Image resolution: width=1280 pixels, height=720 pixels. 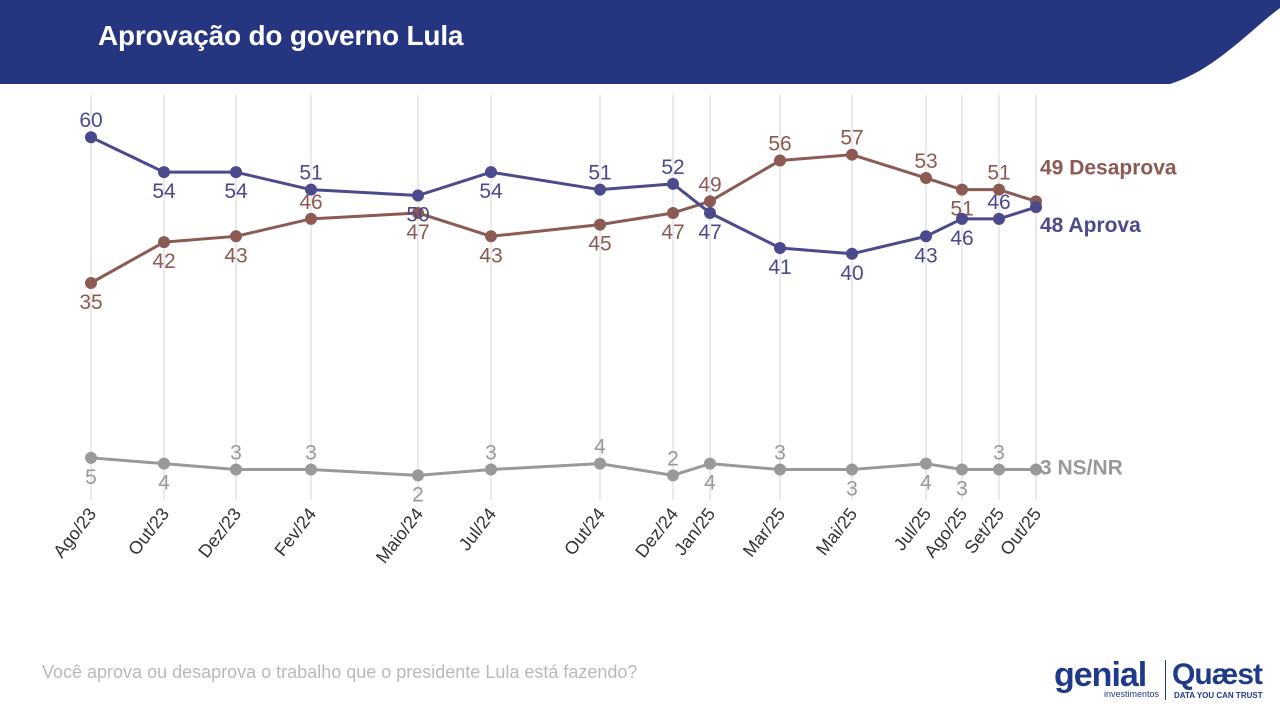 I want to click on x-tick-label: Maio/24, so click(x=399, y=535).